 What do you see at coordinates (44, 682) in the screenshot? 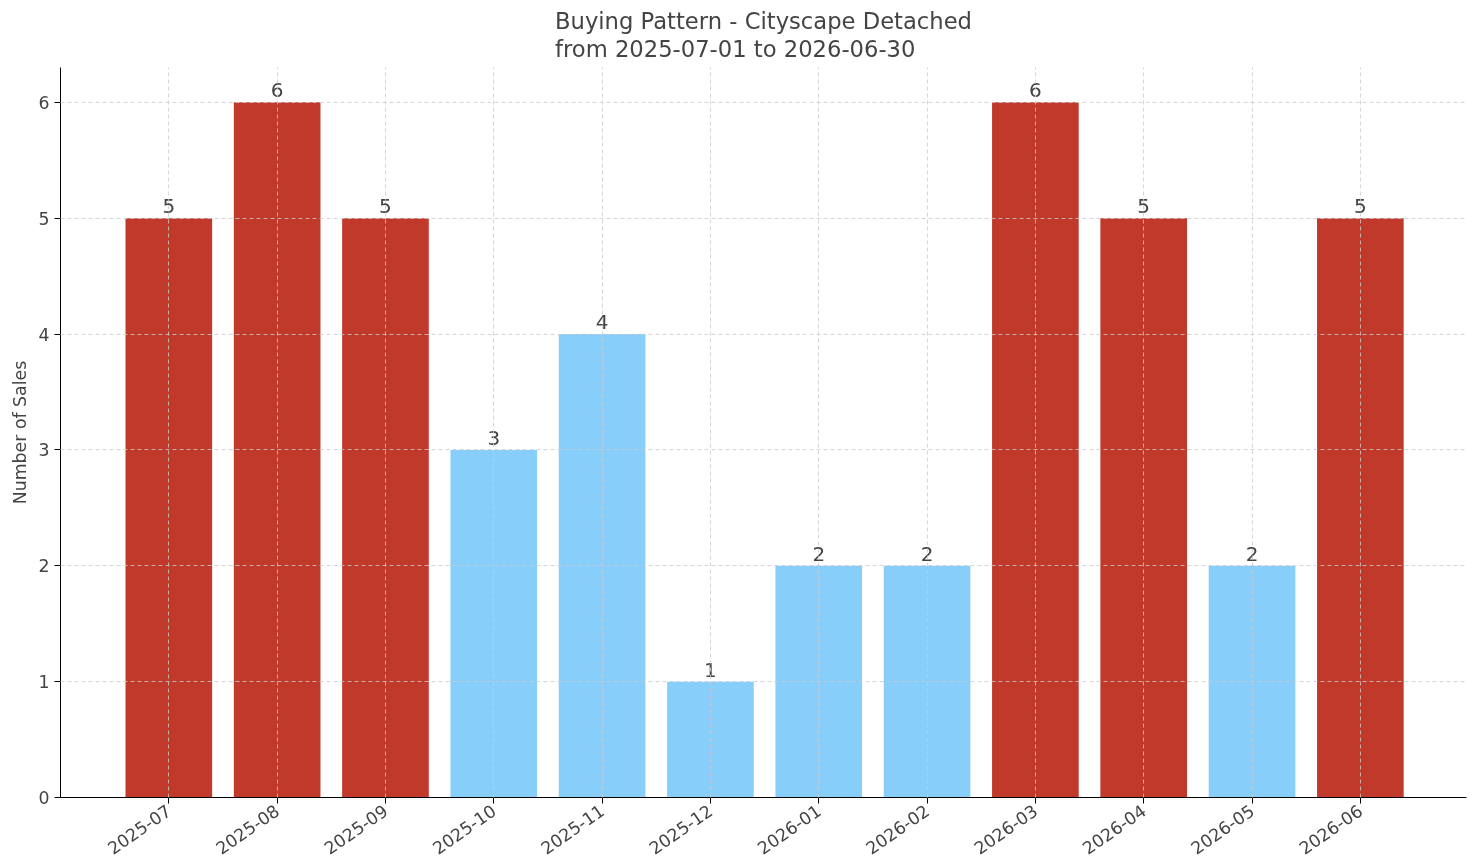
I see `y-tick-label: 1` at bounding box center [44, 682].